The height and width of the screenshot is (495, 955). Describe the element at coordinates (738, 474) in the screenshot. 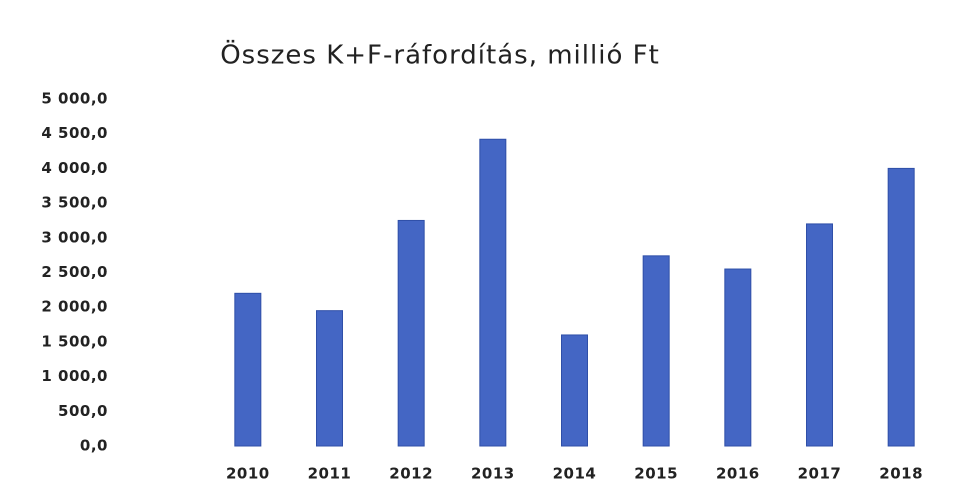

I see `x-tick-label: 2016` at that location.